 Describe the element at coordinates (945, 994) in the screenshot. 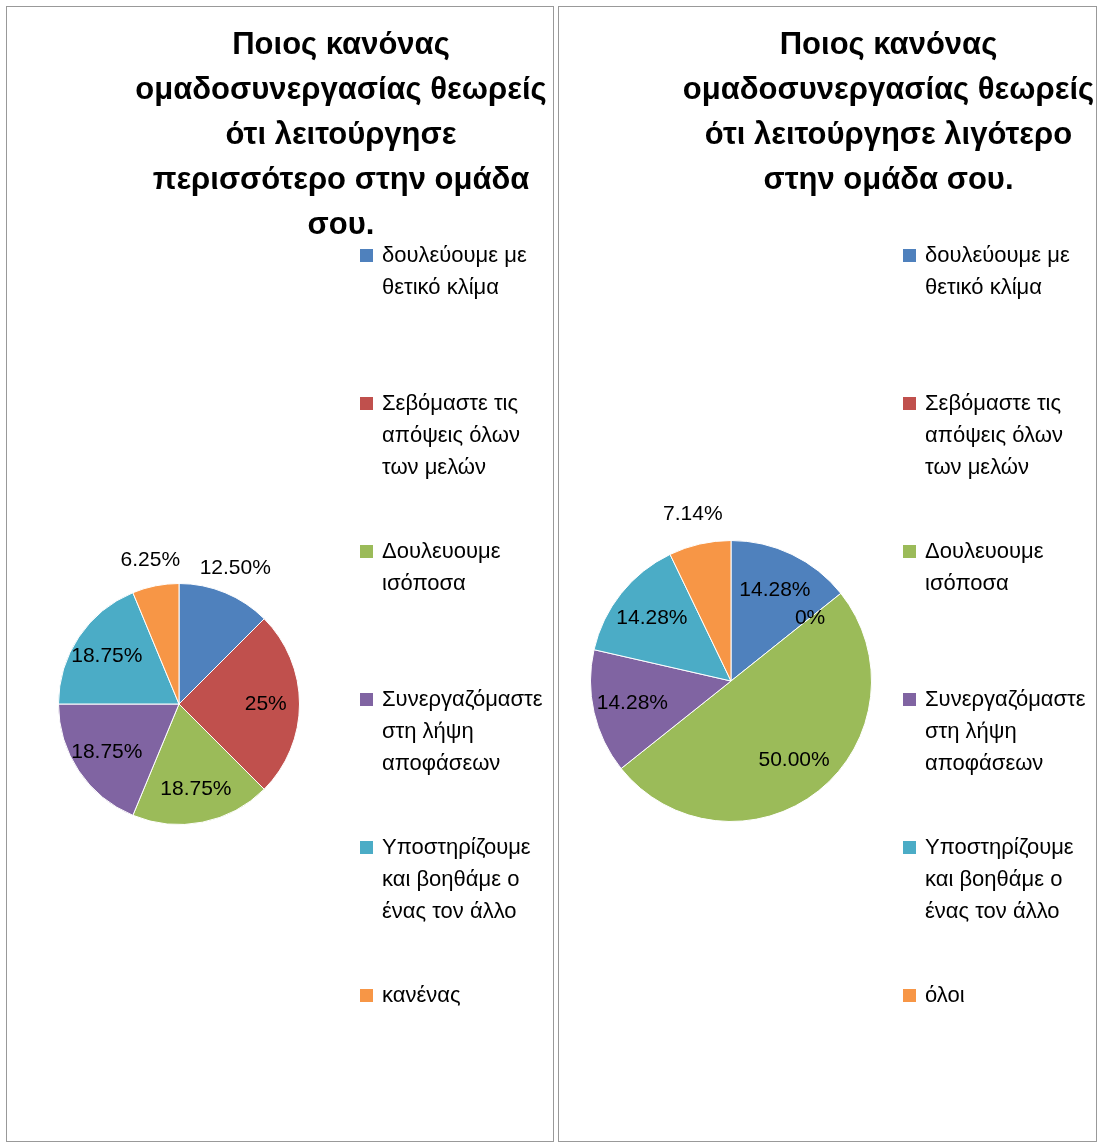

I see `legend-label: όλοι` at that location.